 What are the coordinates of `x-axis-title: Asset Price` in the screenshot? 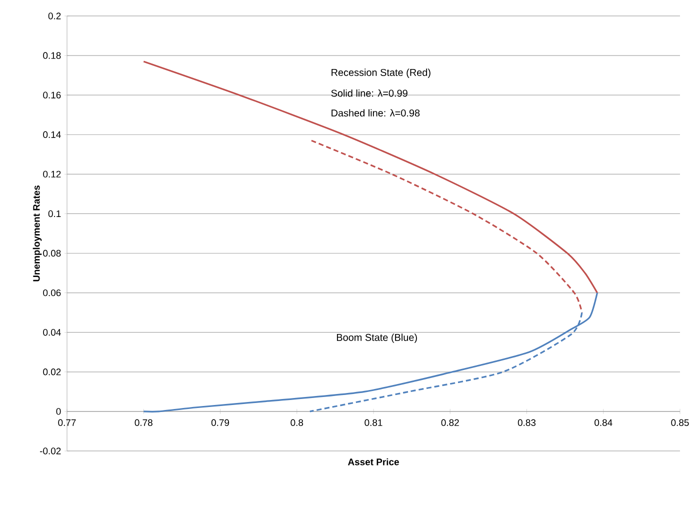 It's located at (373, 462).